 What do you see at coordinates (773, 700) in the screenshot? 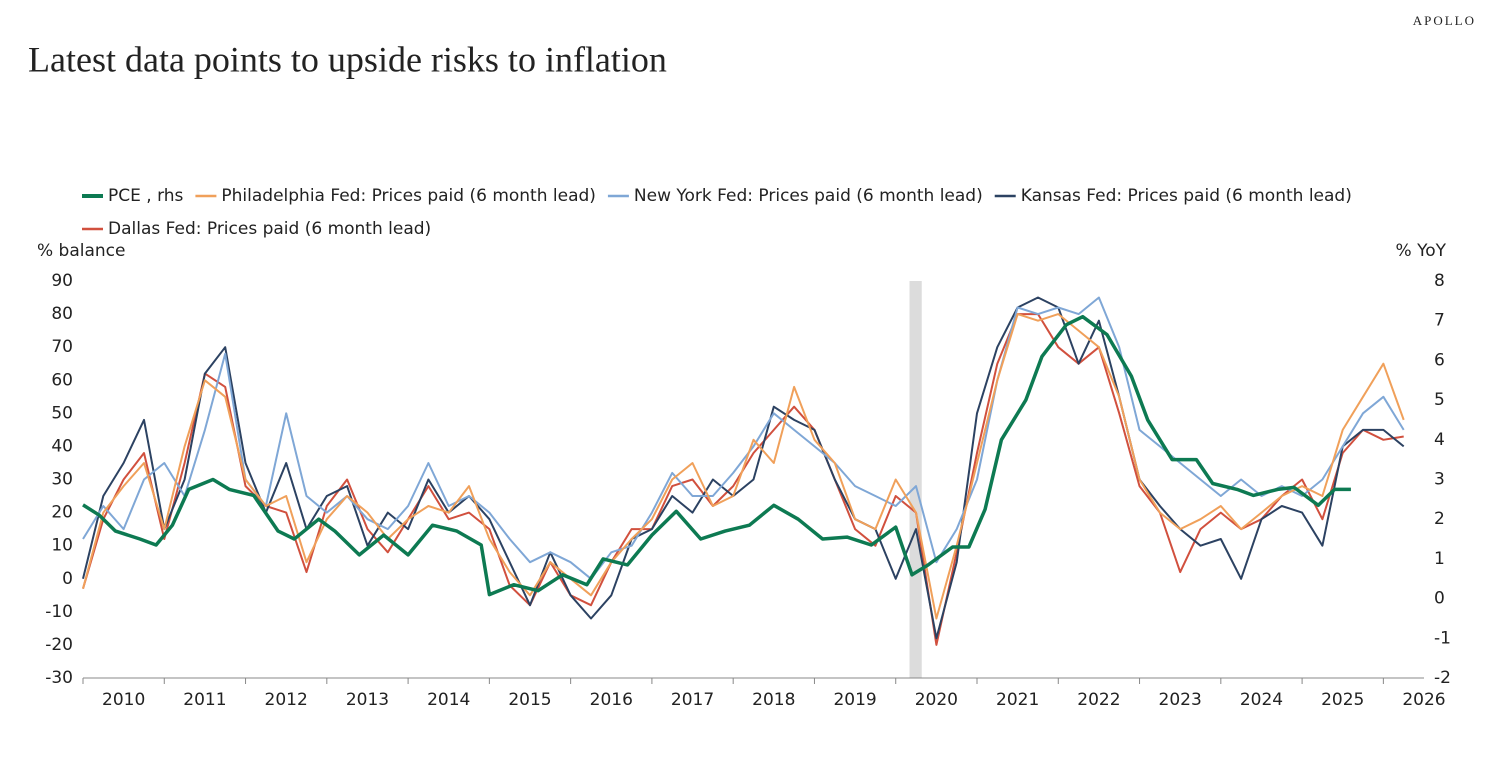
I see `x-tick-label: 2018` at bounding box center [773, 700].